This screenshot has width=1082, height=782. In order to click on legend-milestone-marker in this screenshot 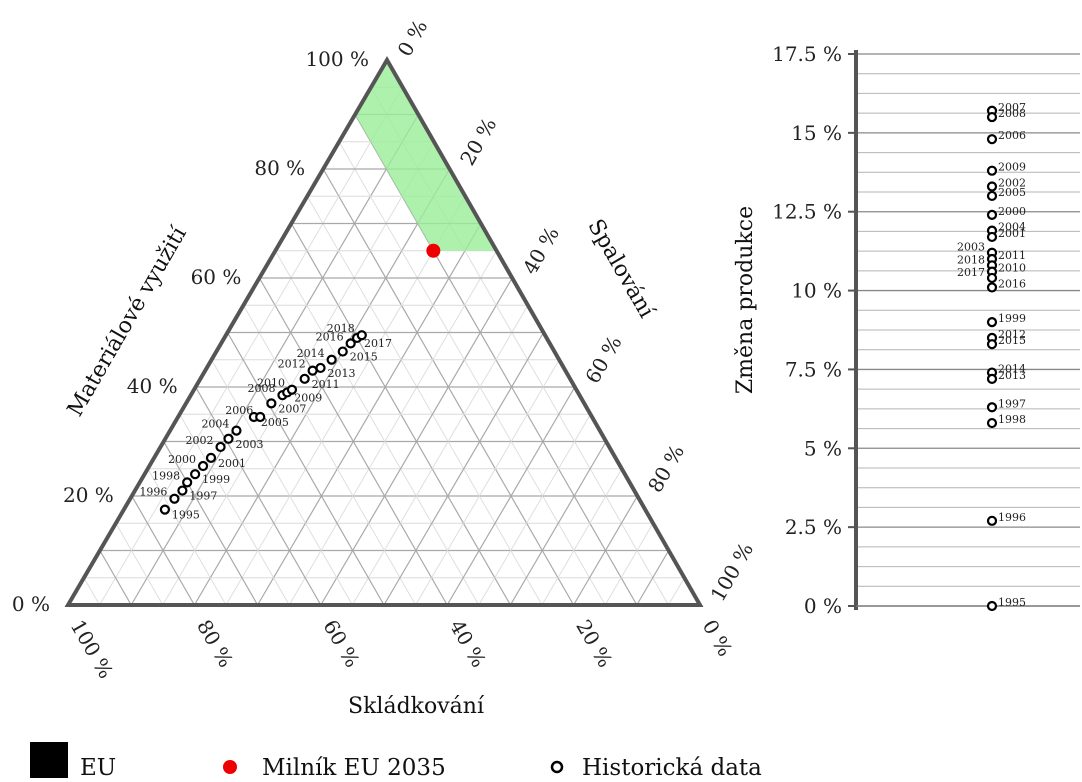, I will do `click(230, 767)`.